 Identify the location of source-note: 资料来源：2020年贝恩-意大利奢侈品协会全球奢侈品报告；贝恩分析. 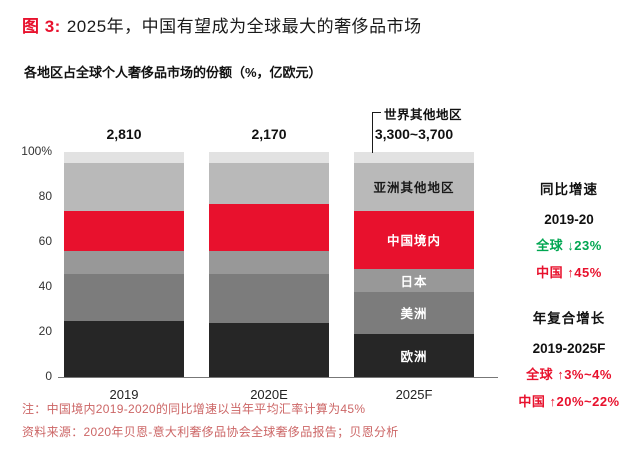
(210, 432).